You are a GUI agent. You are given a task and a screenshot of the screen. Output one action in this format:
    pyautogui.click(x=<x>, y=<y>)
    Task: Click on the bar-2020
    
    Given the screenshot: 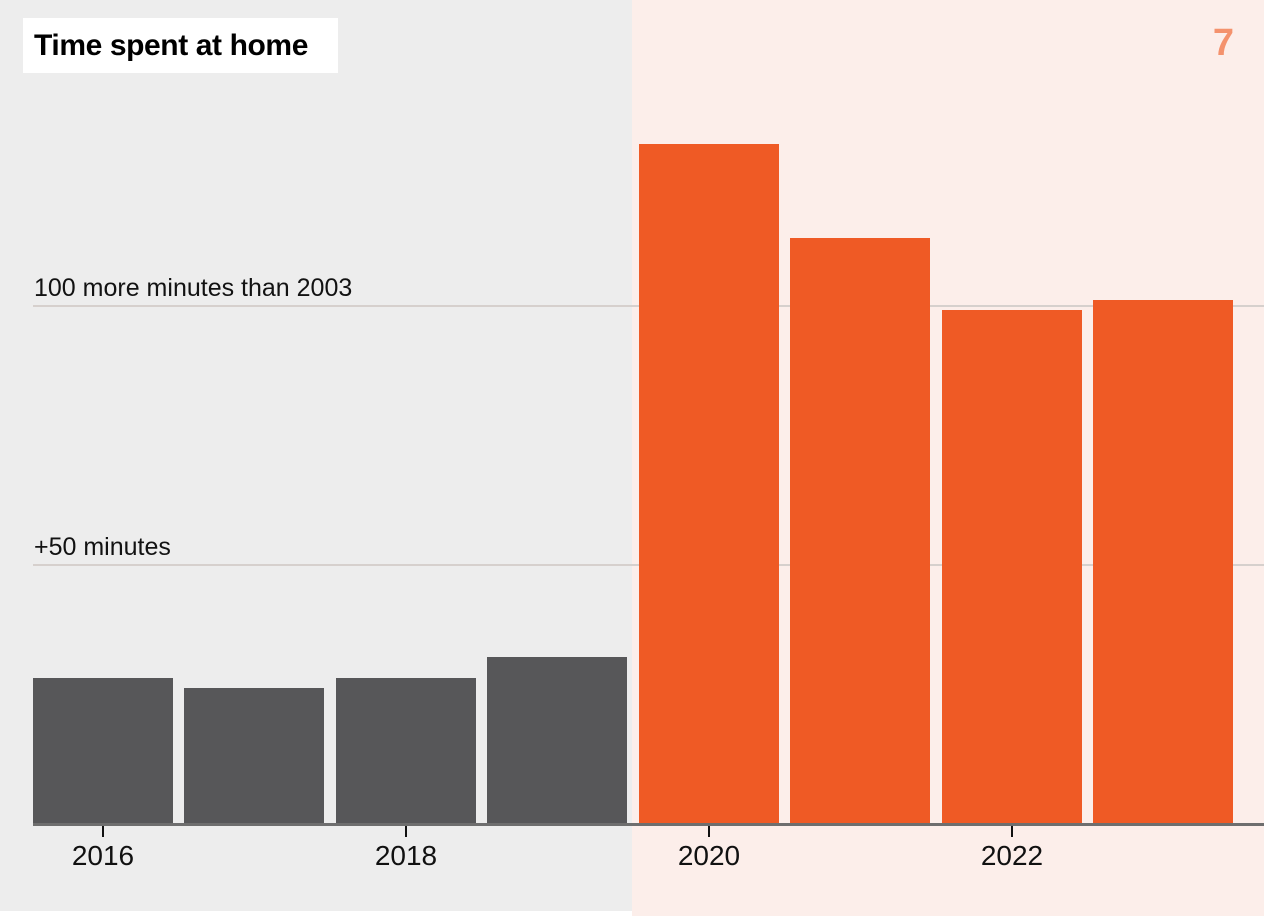 What is the action you would take?
    pyautogui.click(x=709, y=483)
    